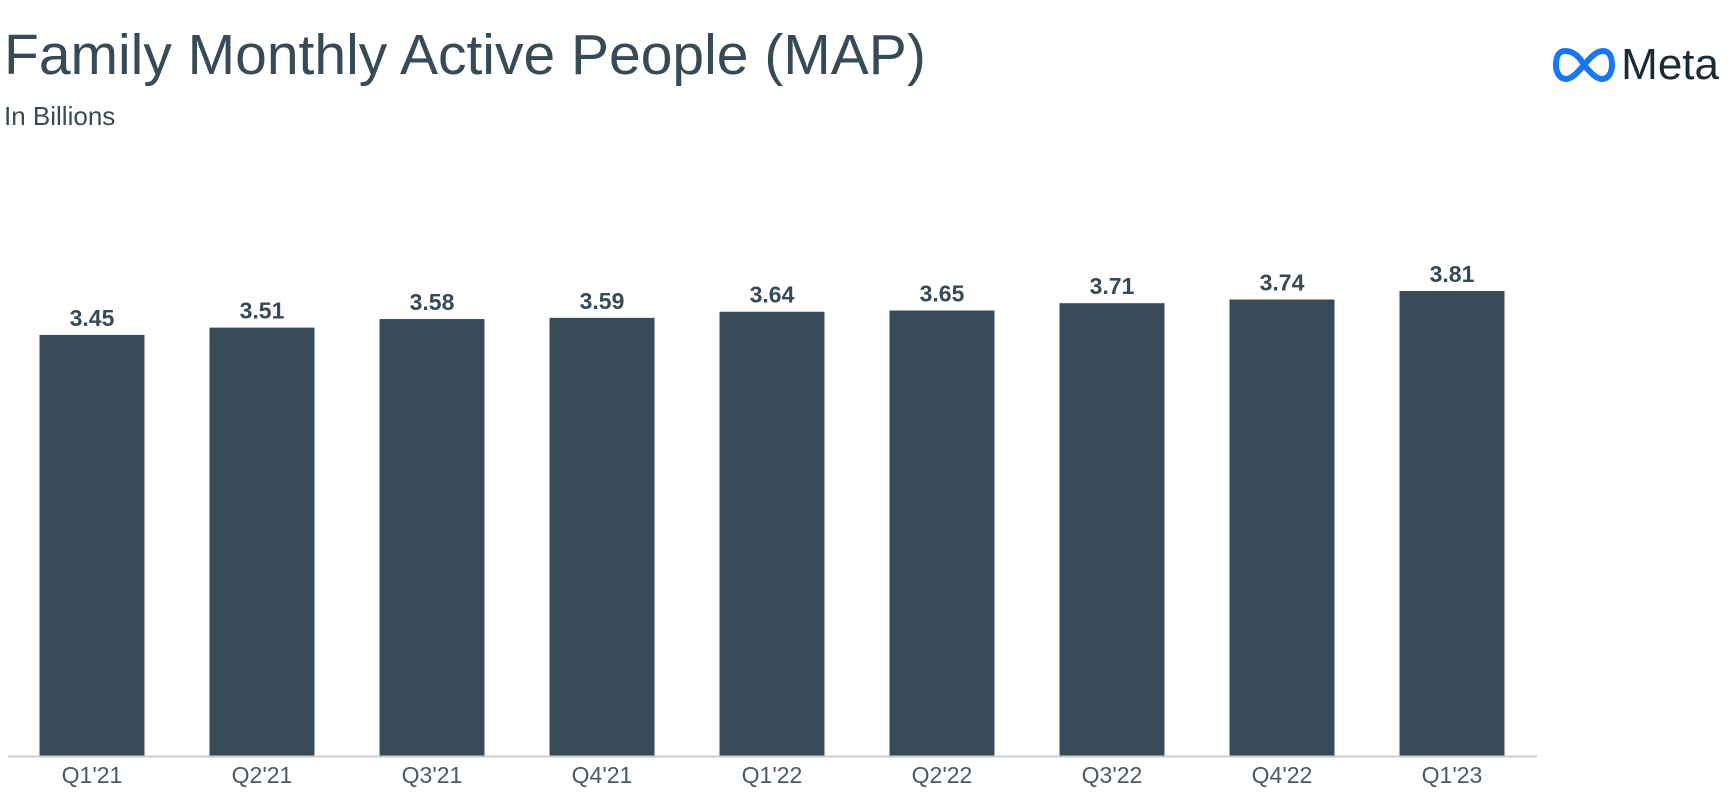  Describe the element at coordinates (262, 311) in the screenshot. I see `data-label: 3.51` at that location.